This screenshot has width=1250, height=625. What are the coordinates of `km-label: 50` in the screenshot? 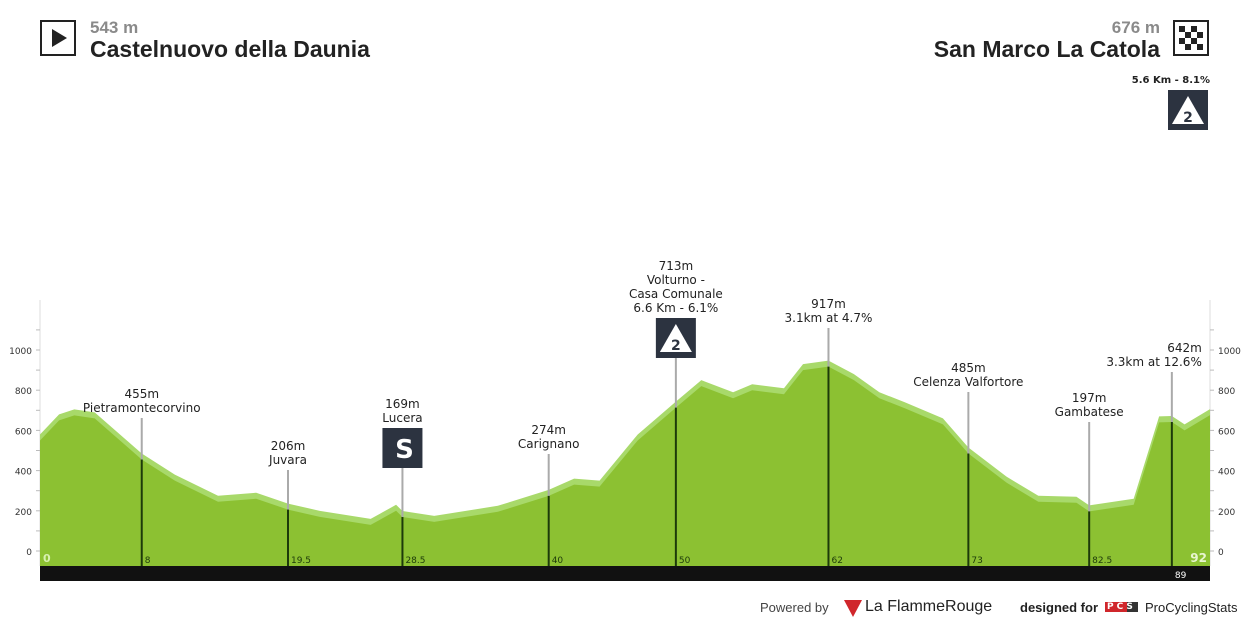 It's located at (685, 561).